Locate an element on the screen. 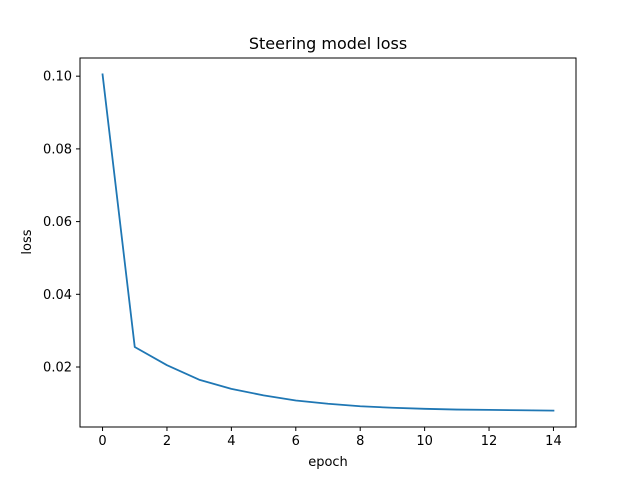 This screenshot has height=480, width=640. y-tick-label: 0.06 is located at coordinates (57, 222).